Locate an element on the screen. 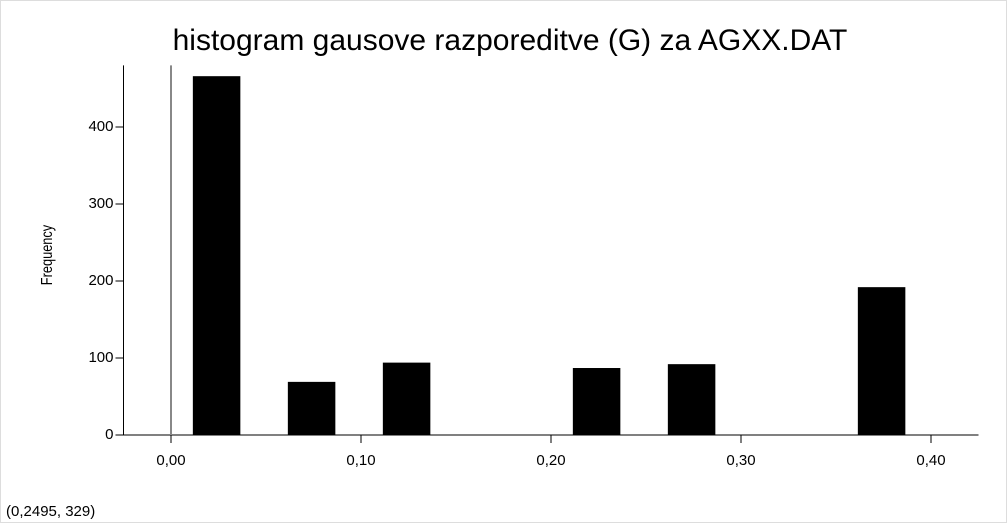  y-tick-label: 400 is located at coordinates (100, 126).